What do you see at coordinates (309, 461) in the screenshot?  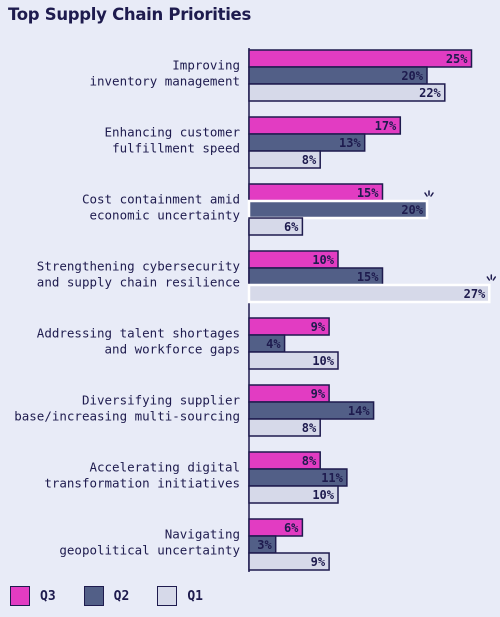 I see `data-label-q3: 8%` at bounding box center [309, 461].